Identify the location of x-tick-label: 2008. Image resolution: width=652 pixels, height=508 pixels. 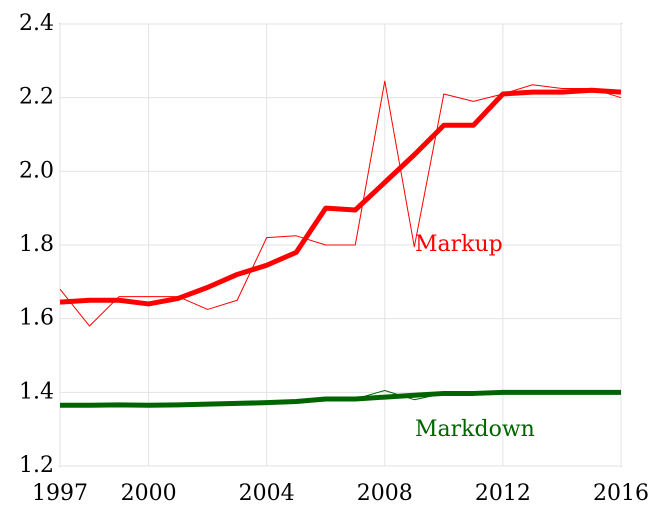
(385, 493).